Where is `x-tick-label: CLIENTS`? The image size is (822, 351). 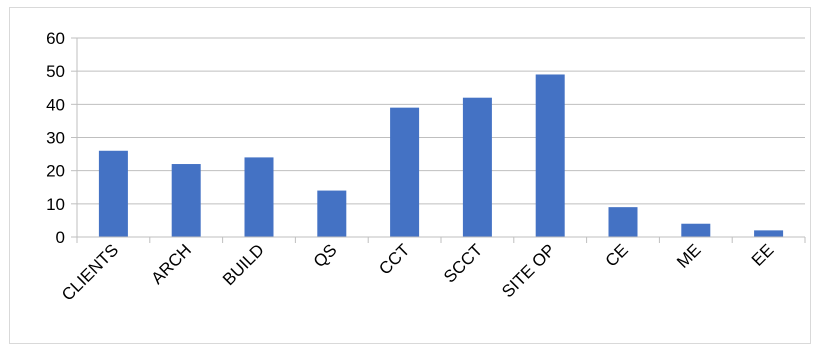 x-tick-label: CLIENTS is located at coordinates (90, 272).